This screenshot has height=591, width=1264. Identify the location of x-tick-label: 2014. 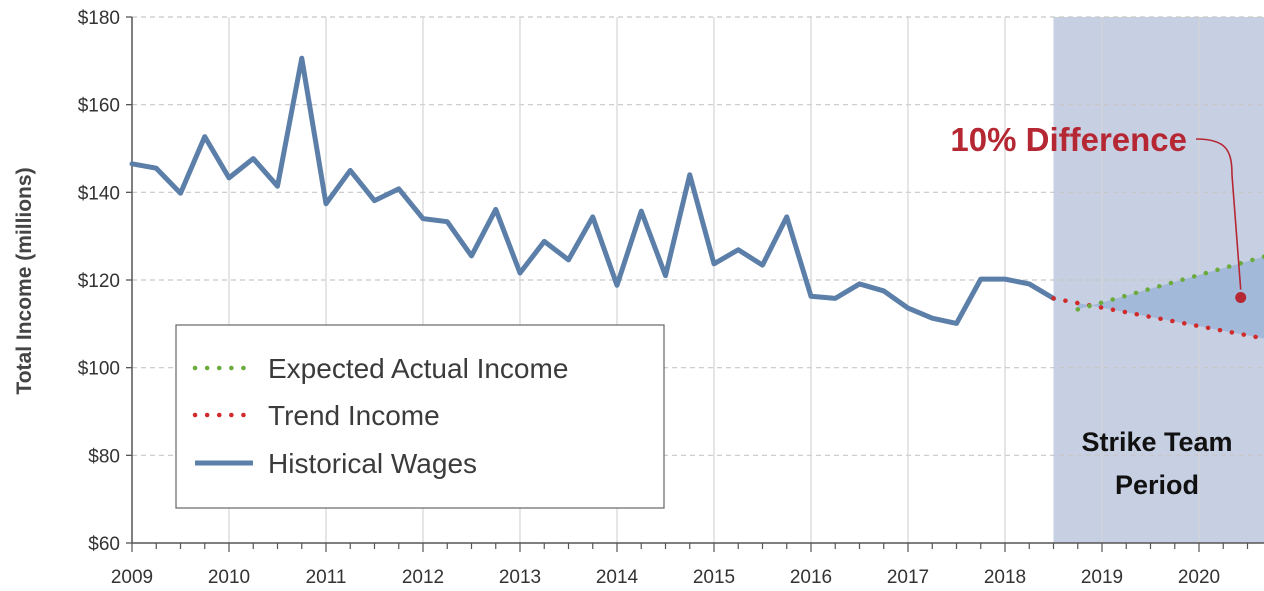
(617, 577).